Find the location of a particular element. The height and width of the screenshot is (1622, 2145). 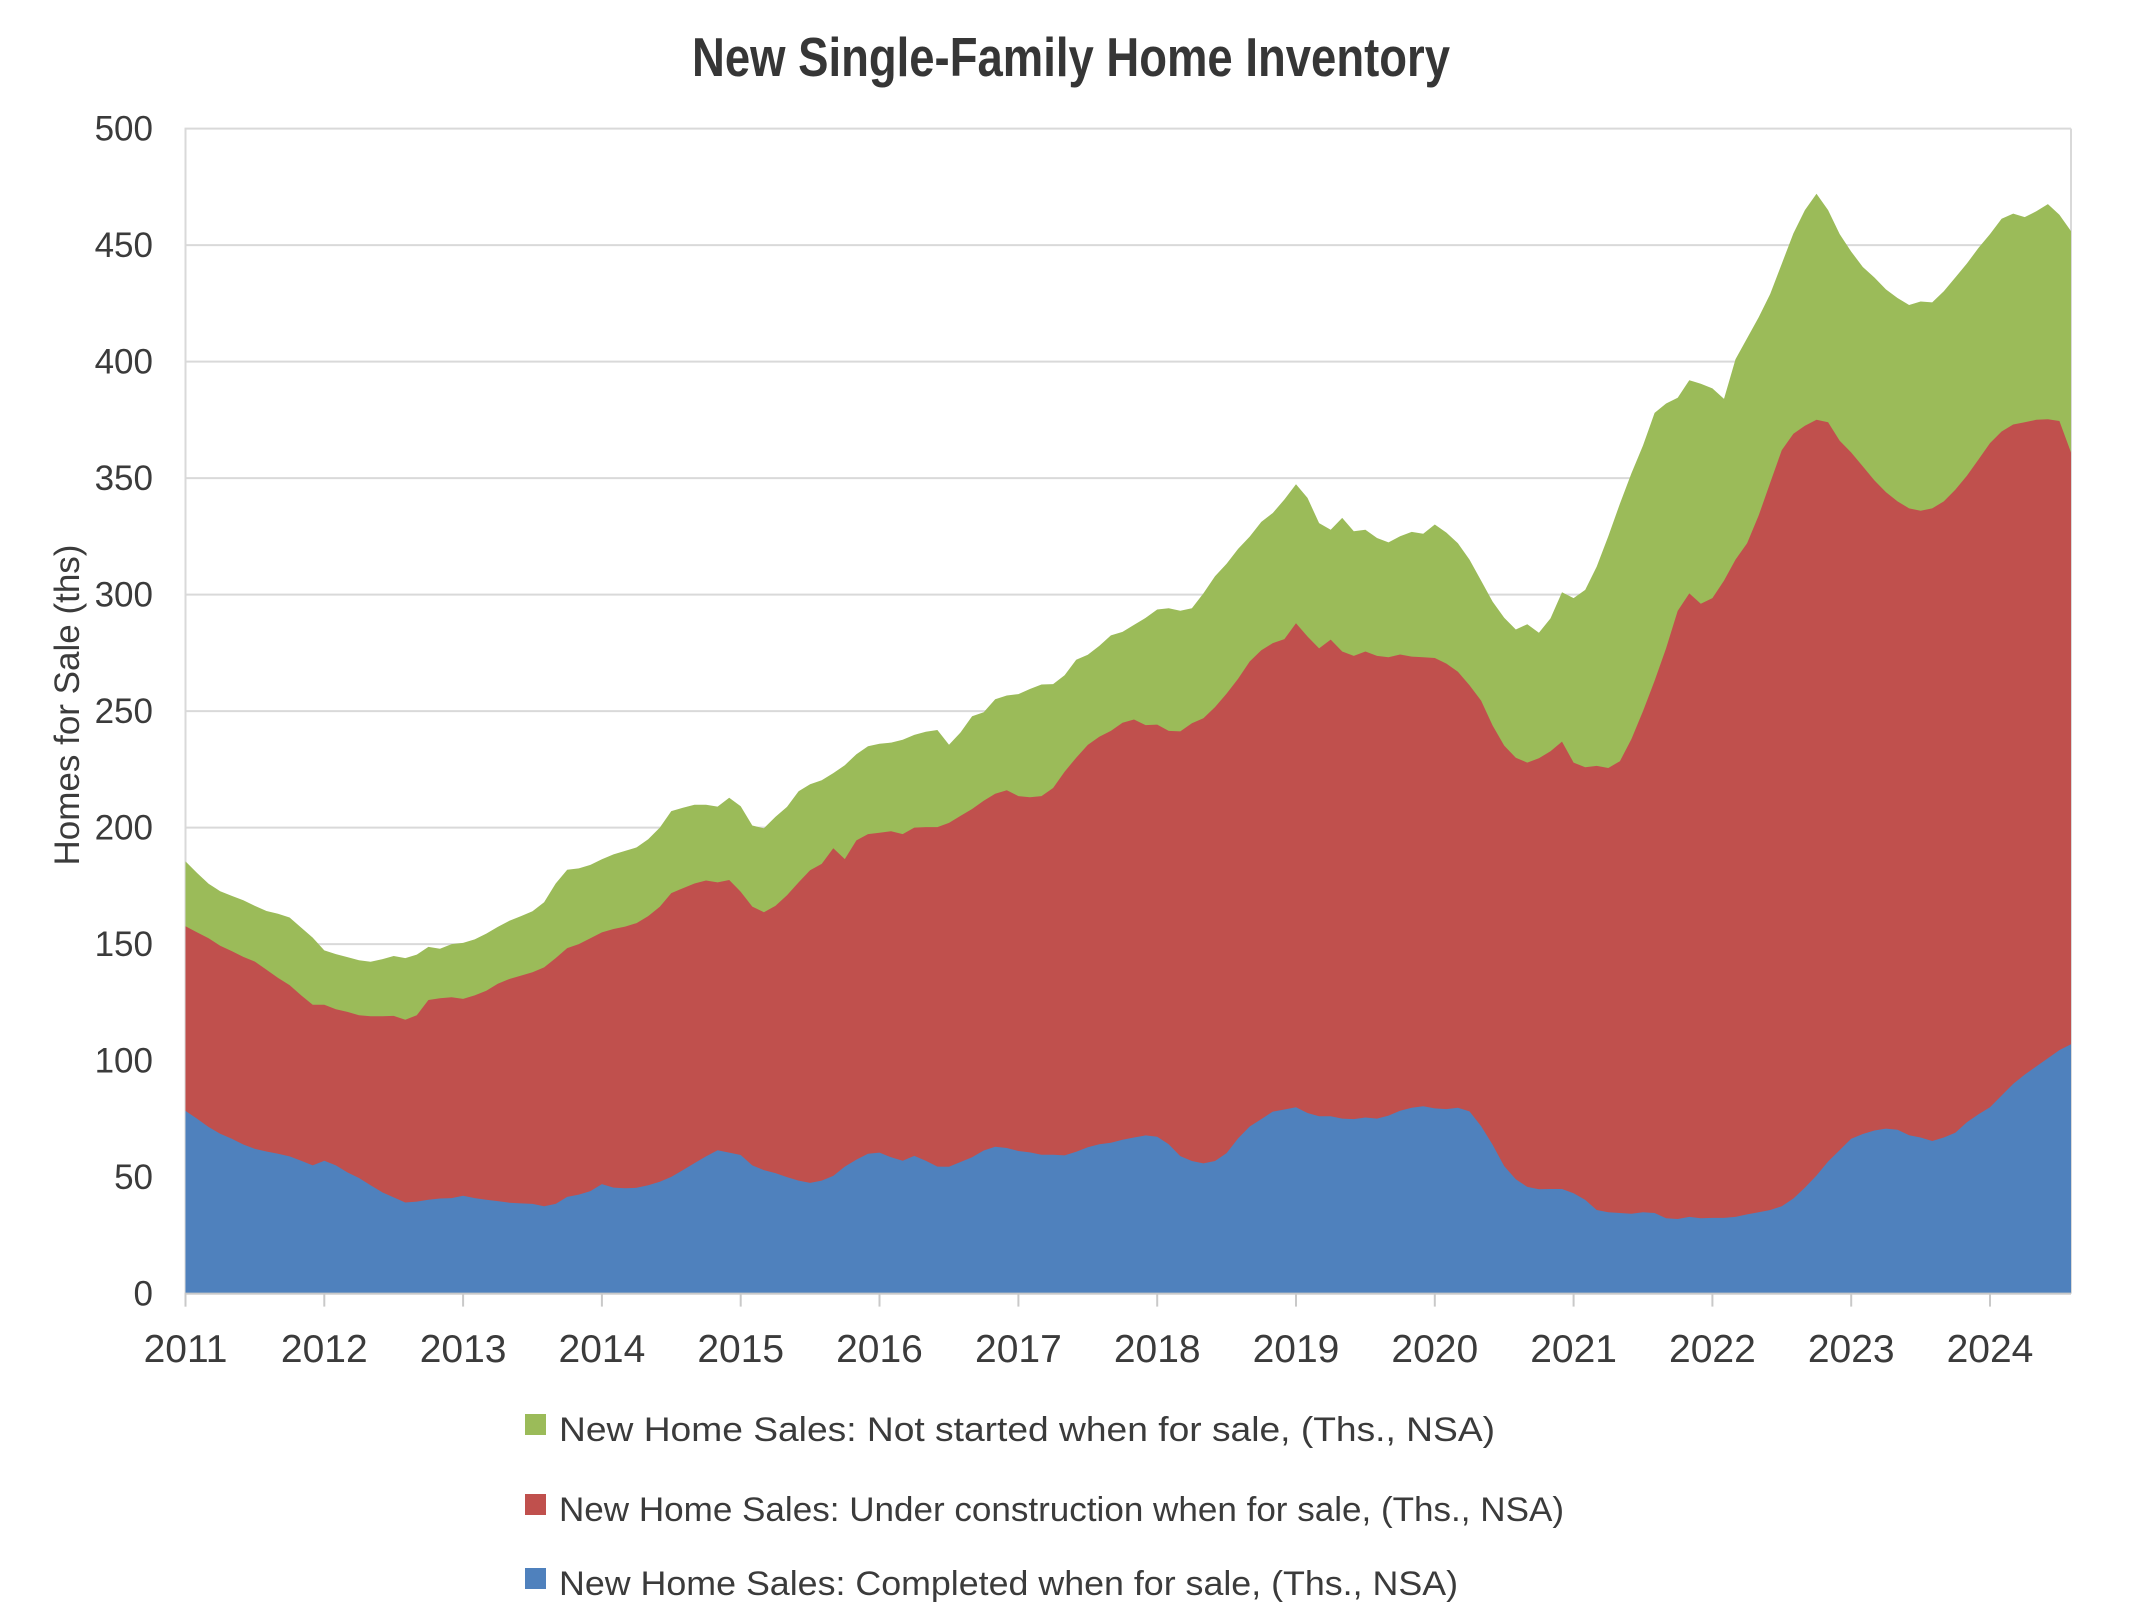

svg-text: 2019 is located at coordinates (1296, 1349).